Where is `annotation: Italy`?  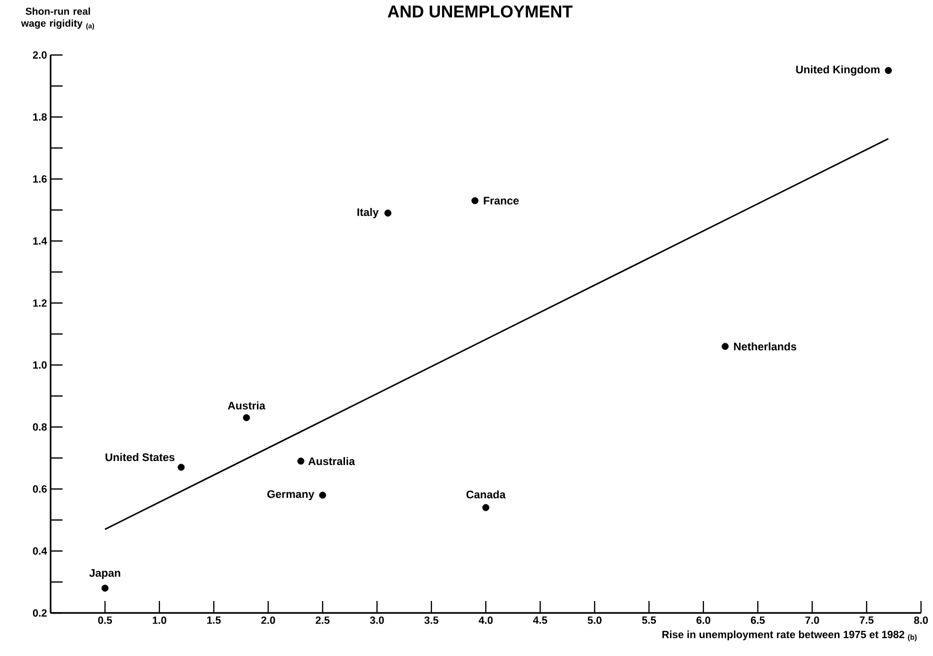
annotation: Italy is located at coordinates (368, 213).